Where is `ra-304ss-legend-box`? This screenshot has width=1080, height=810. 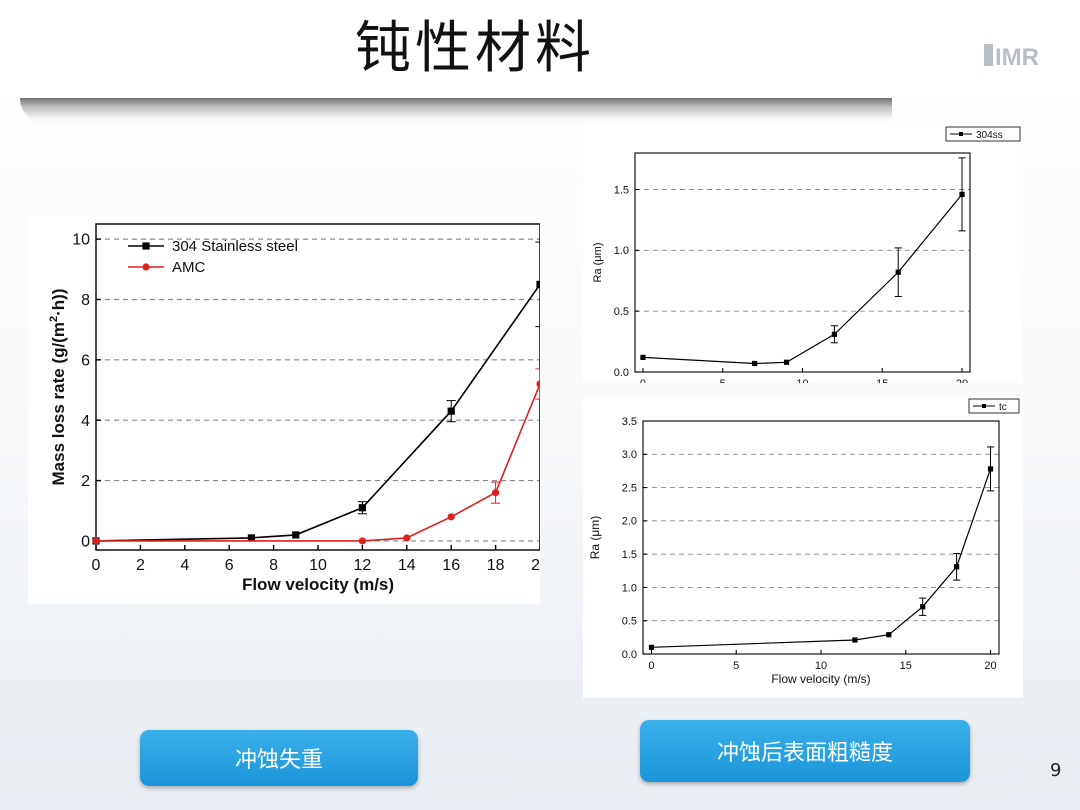
ra-304ss-legend-box is located at coordinates (983, 134).